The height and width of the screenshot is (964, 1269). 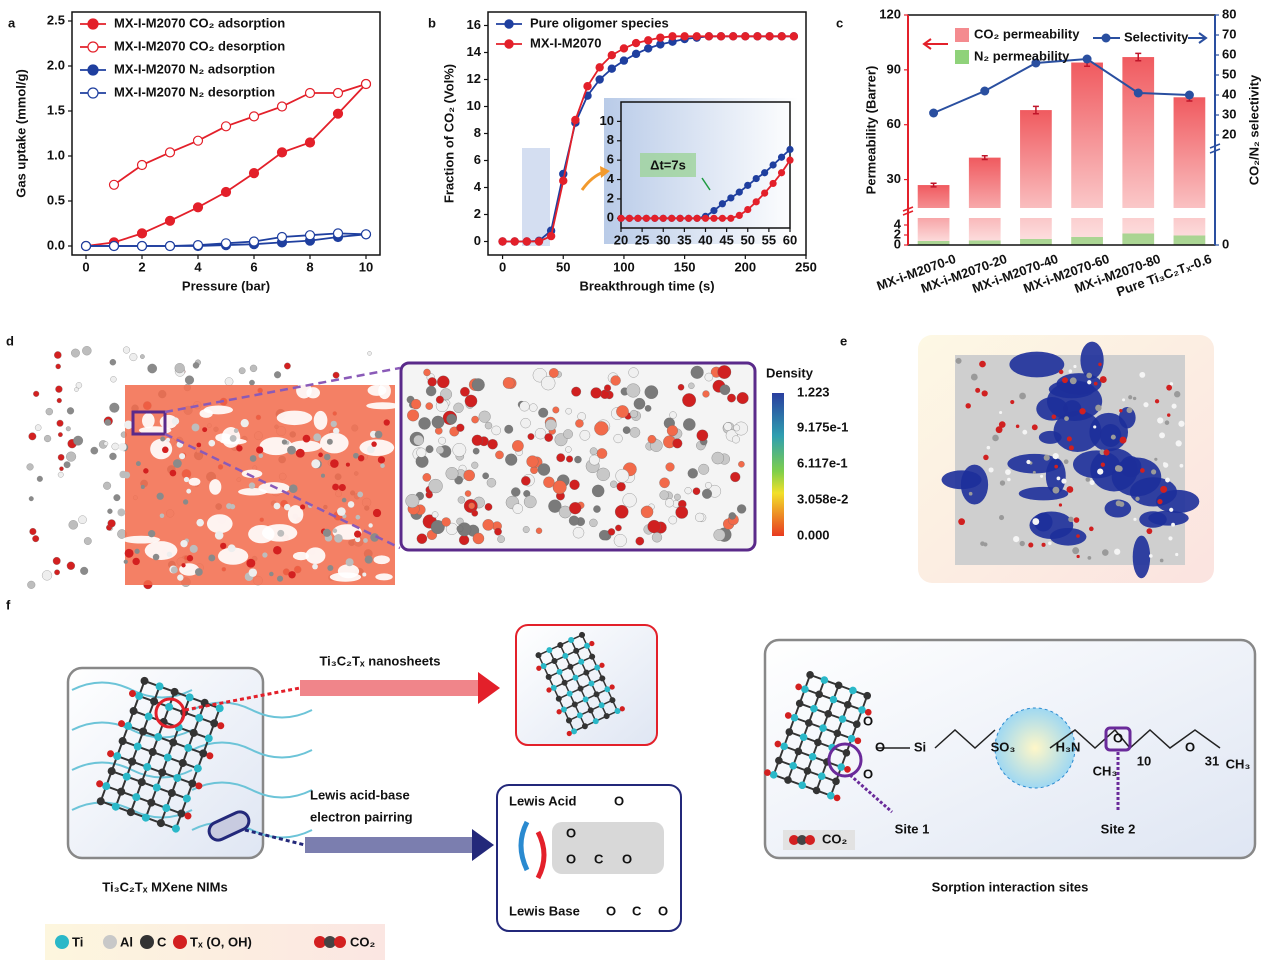 I want to click on y-tick-label: 2, so click(x=897, y=233).